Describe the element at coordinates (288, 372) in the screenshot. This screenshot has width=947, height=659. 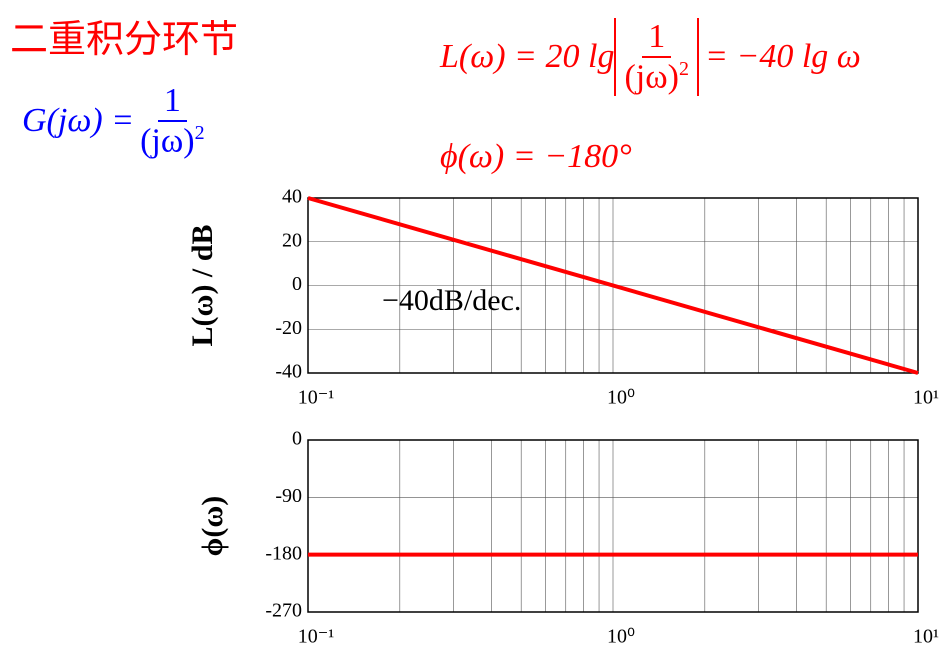
I see `y-tick-label: -40` at that location.